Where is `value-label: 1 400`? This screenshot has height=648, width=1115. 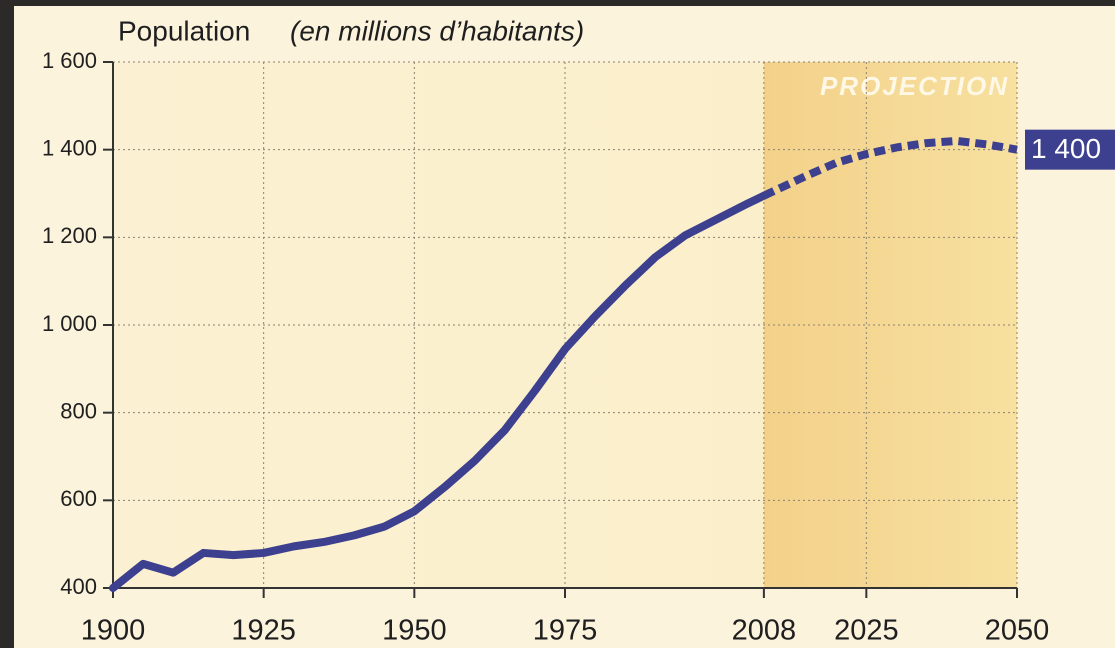 value-label: 1 400 is located at coordinates (1066, 148).